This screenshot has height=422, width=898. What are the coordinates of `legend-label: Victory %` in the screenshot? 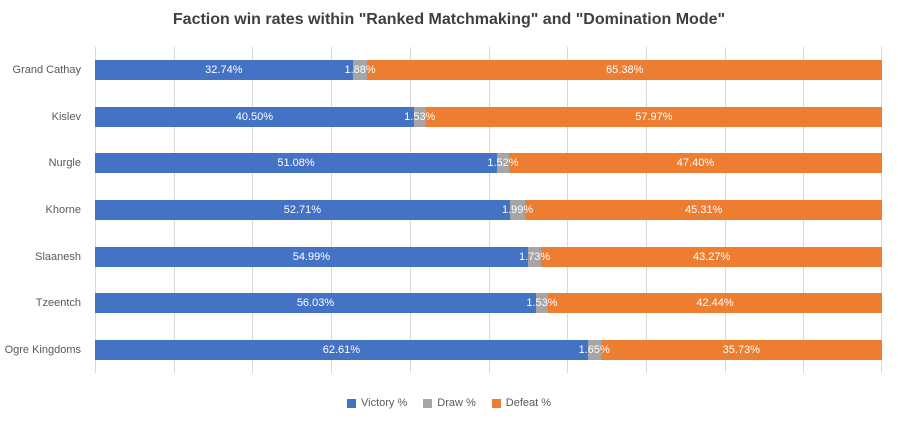 It's located at (384, 403).